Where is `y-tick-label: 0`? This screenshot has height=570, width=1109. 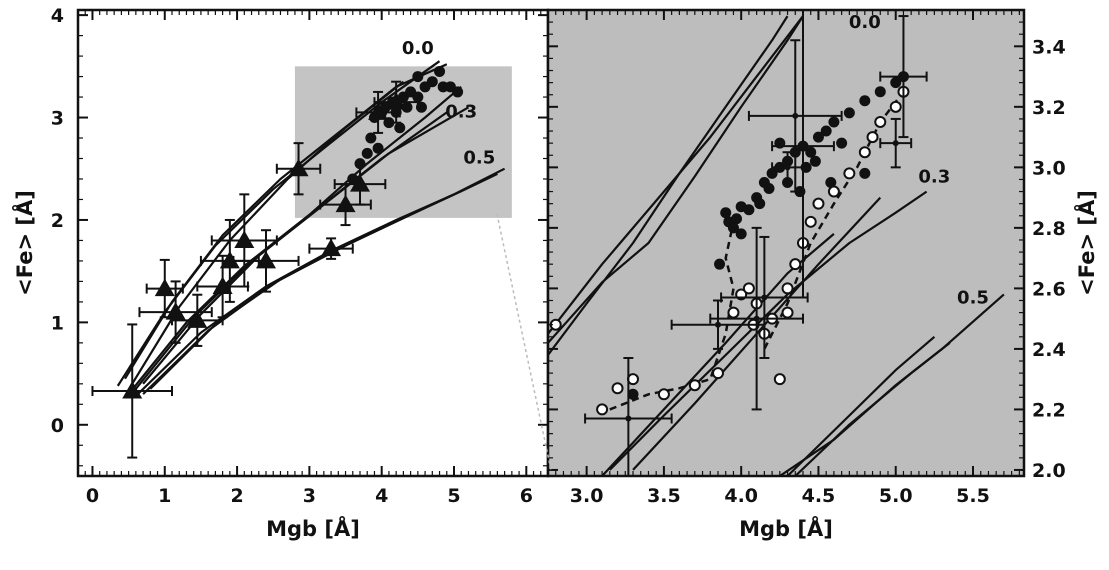 y-tick-label: 0 is located at coordinates (57, 426).